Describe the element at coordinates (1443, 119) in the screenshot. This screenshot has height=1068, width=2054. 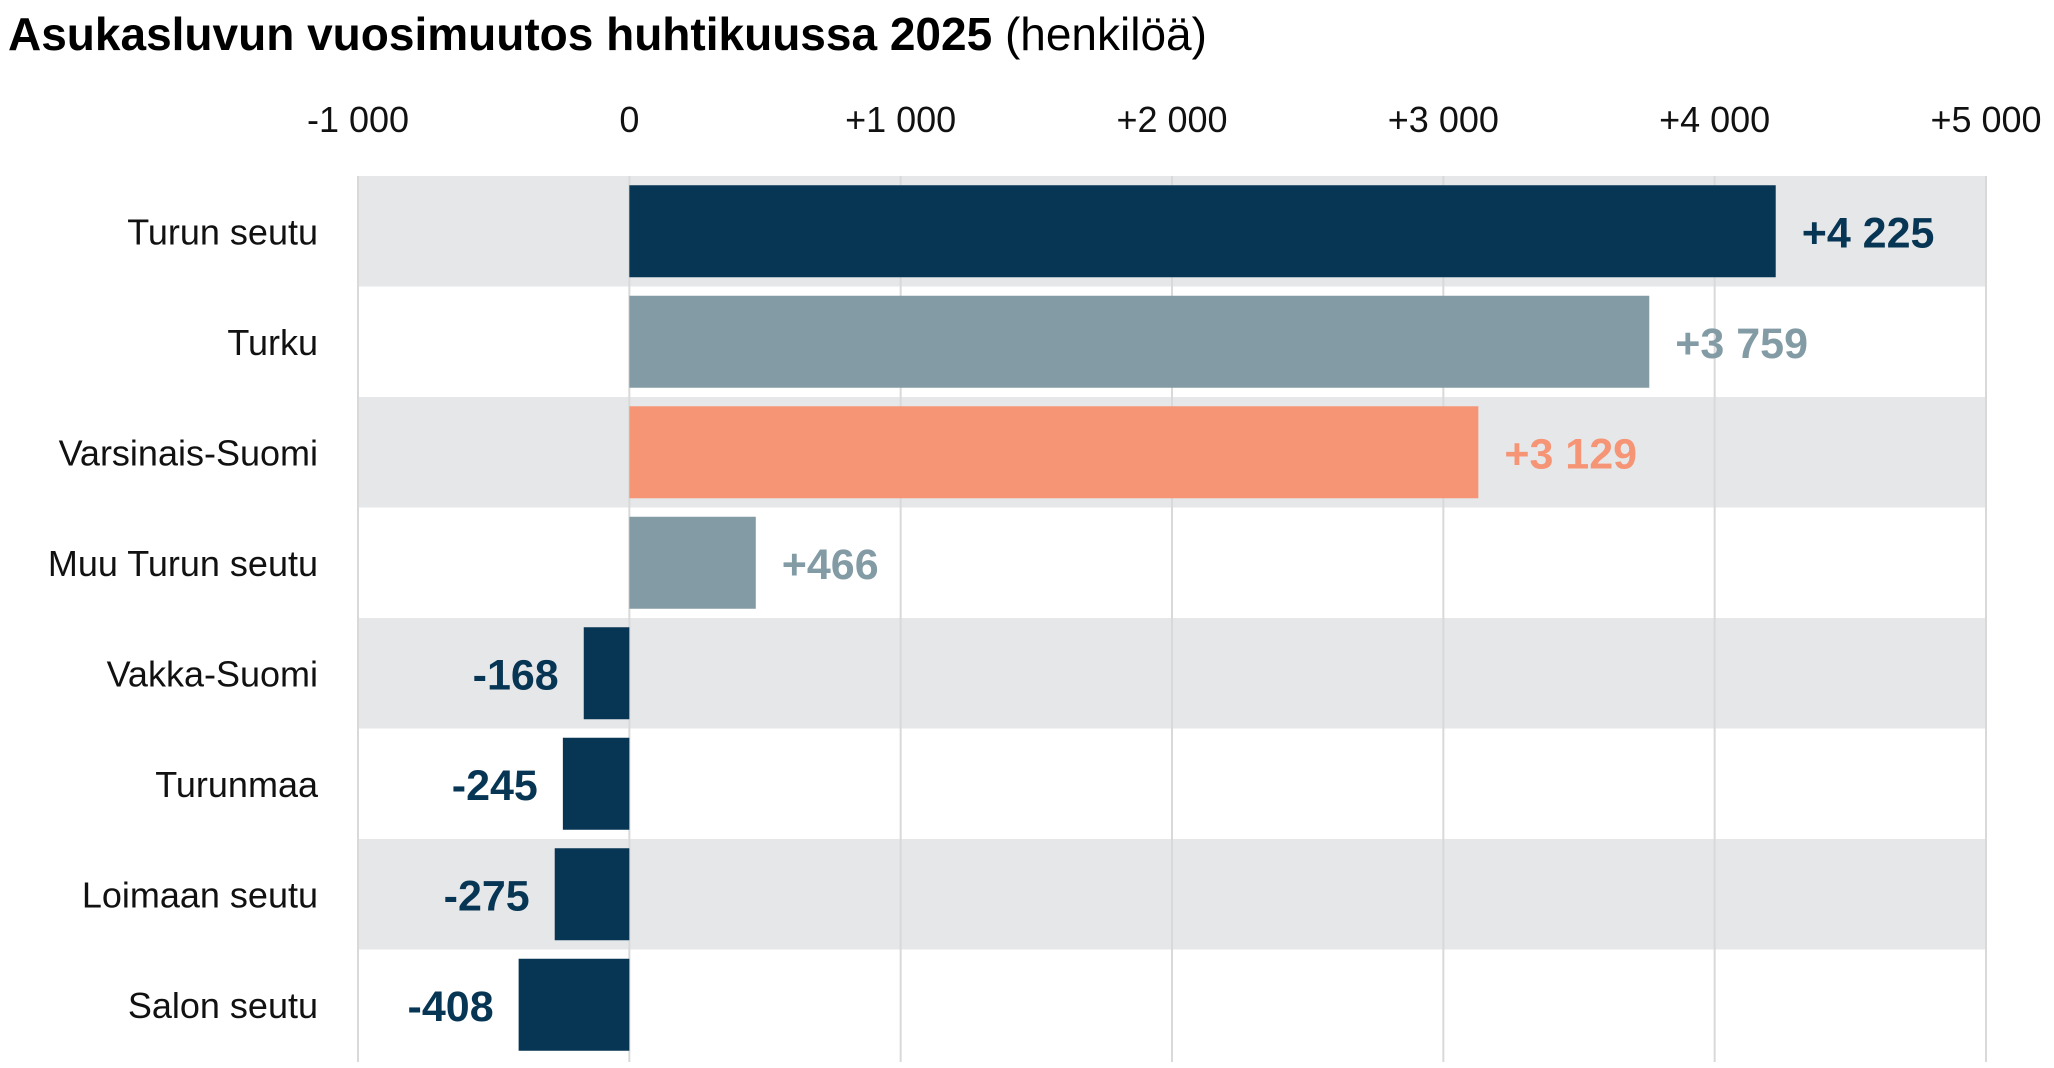
I see `x-tick-label: +3 000` at that location.